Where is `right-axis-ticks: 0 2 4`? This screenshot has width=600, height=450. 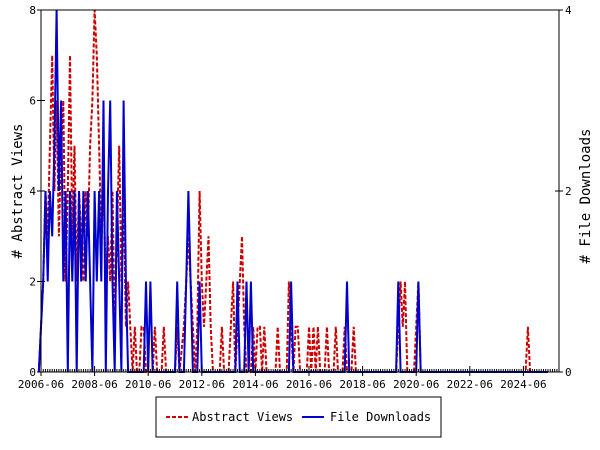
right-axis-ticks: 0 2 4 is located at coordinates (563, 191).